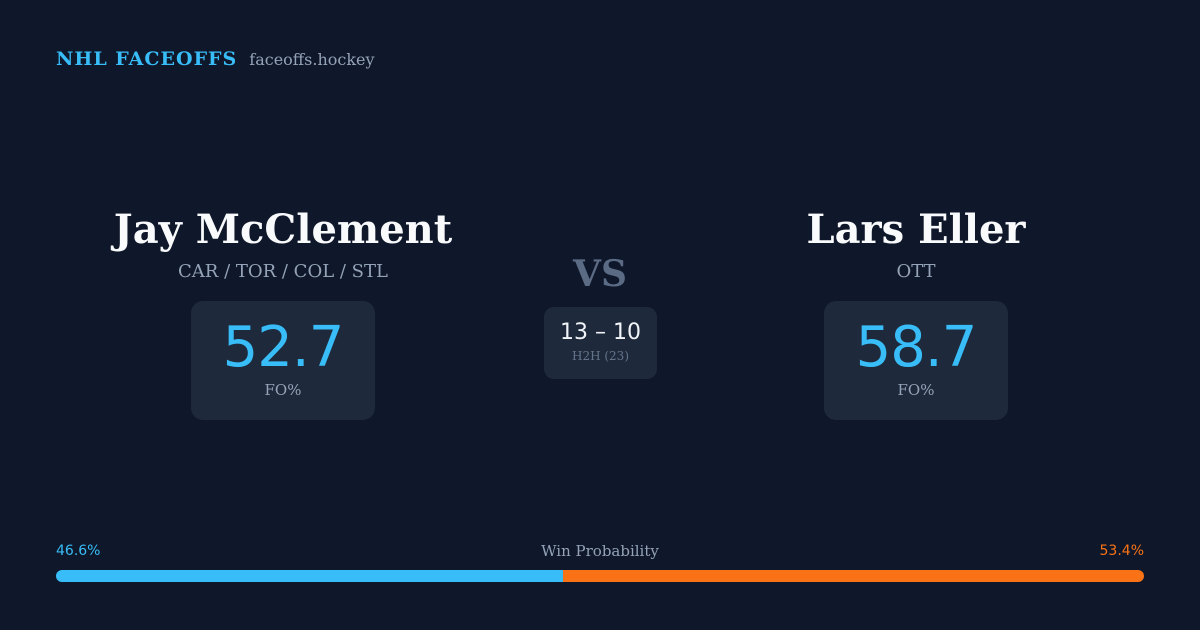 The width and height of the screenshot is (1200, 630). Describe the element at coordinates (1121, 551) in the screenshot. I see `right-probability-label: 53.4%` at that location.